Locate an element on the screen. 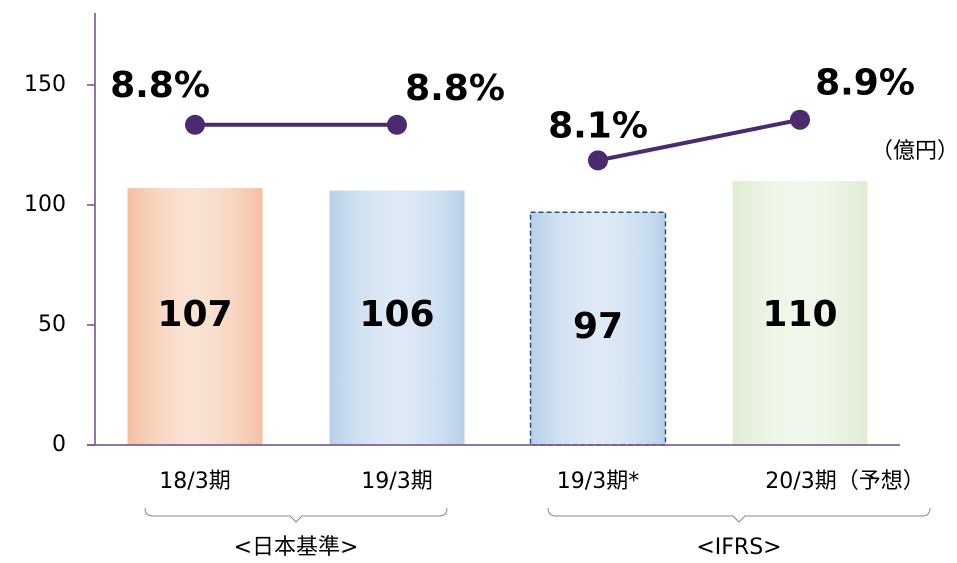 This screenshot has width=957, height=563. bar-value-label: 110 is located at coordinates (799, 314).